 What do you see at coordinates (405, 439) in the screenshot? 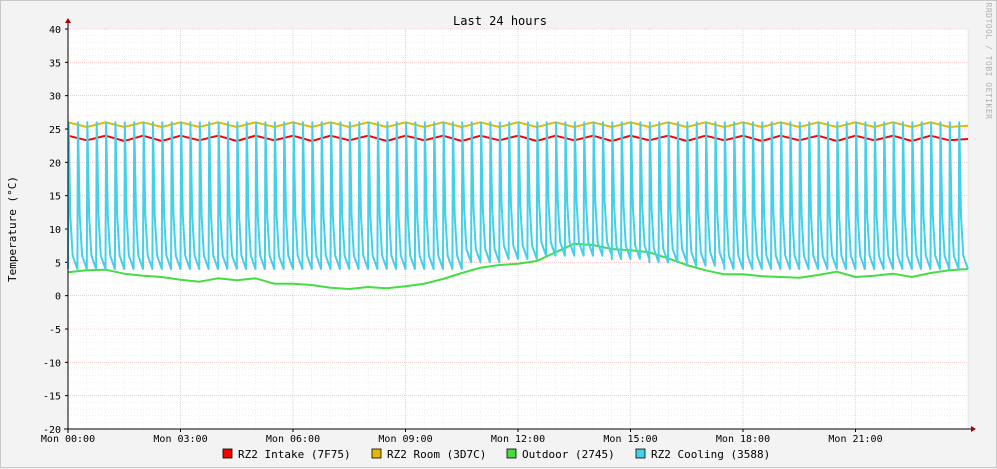
I see `x-tick-label: Mon 09:00` at bounding box center [405, 439].